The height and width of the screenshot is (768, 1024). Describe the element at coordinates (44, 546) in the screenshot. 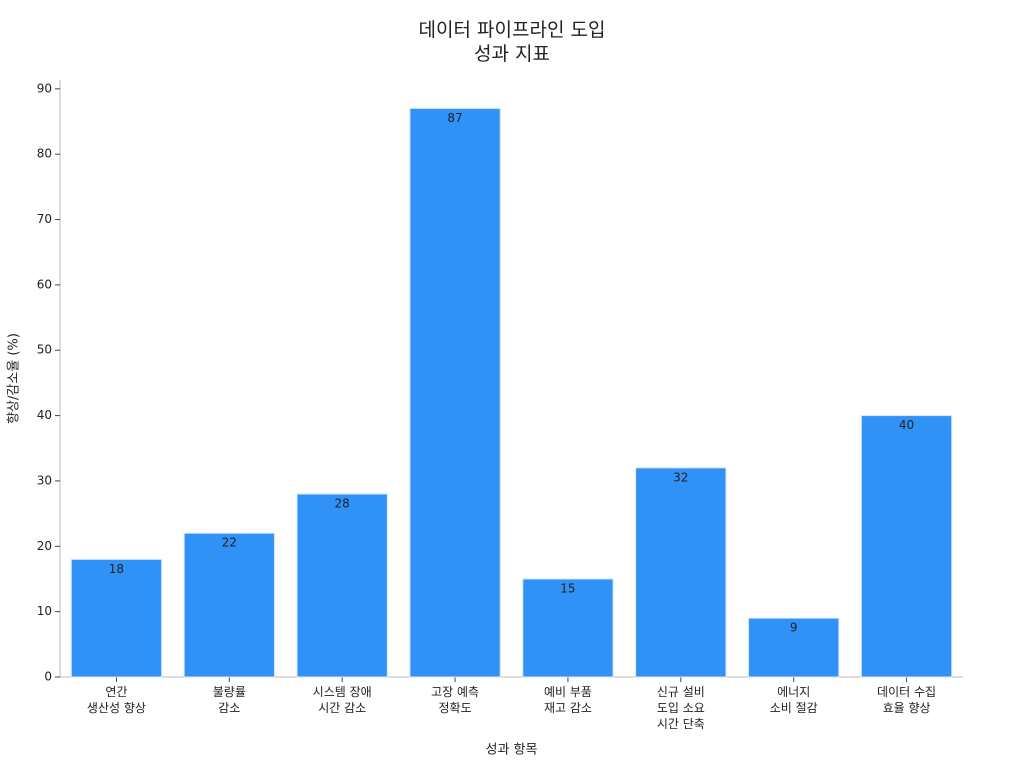

I see `y-tick-label: 20` at that location.